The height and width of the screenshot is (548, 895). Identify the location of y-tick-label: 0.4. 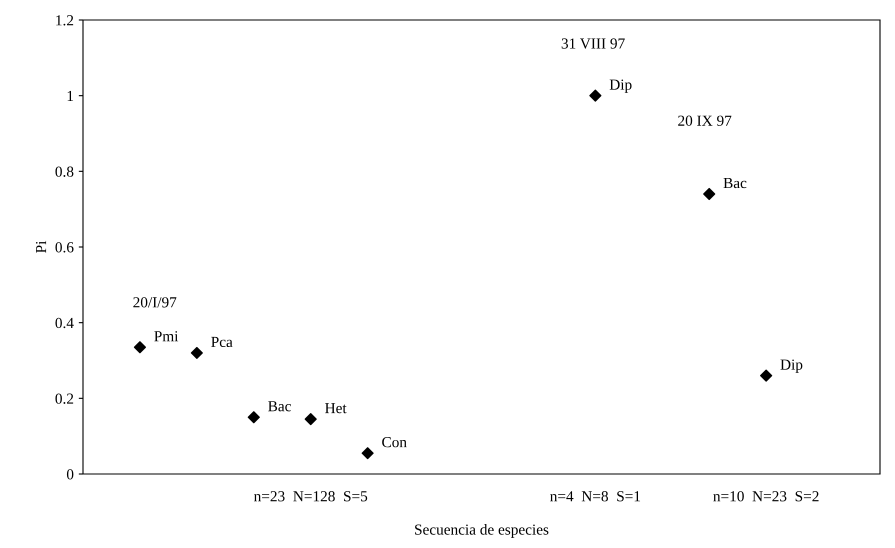
(64, 323).